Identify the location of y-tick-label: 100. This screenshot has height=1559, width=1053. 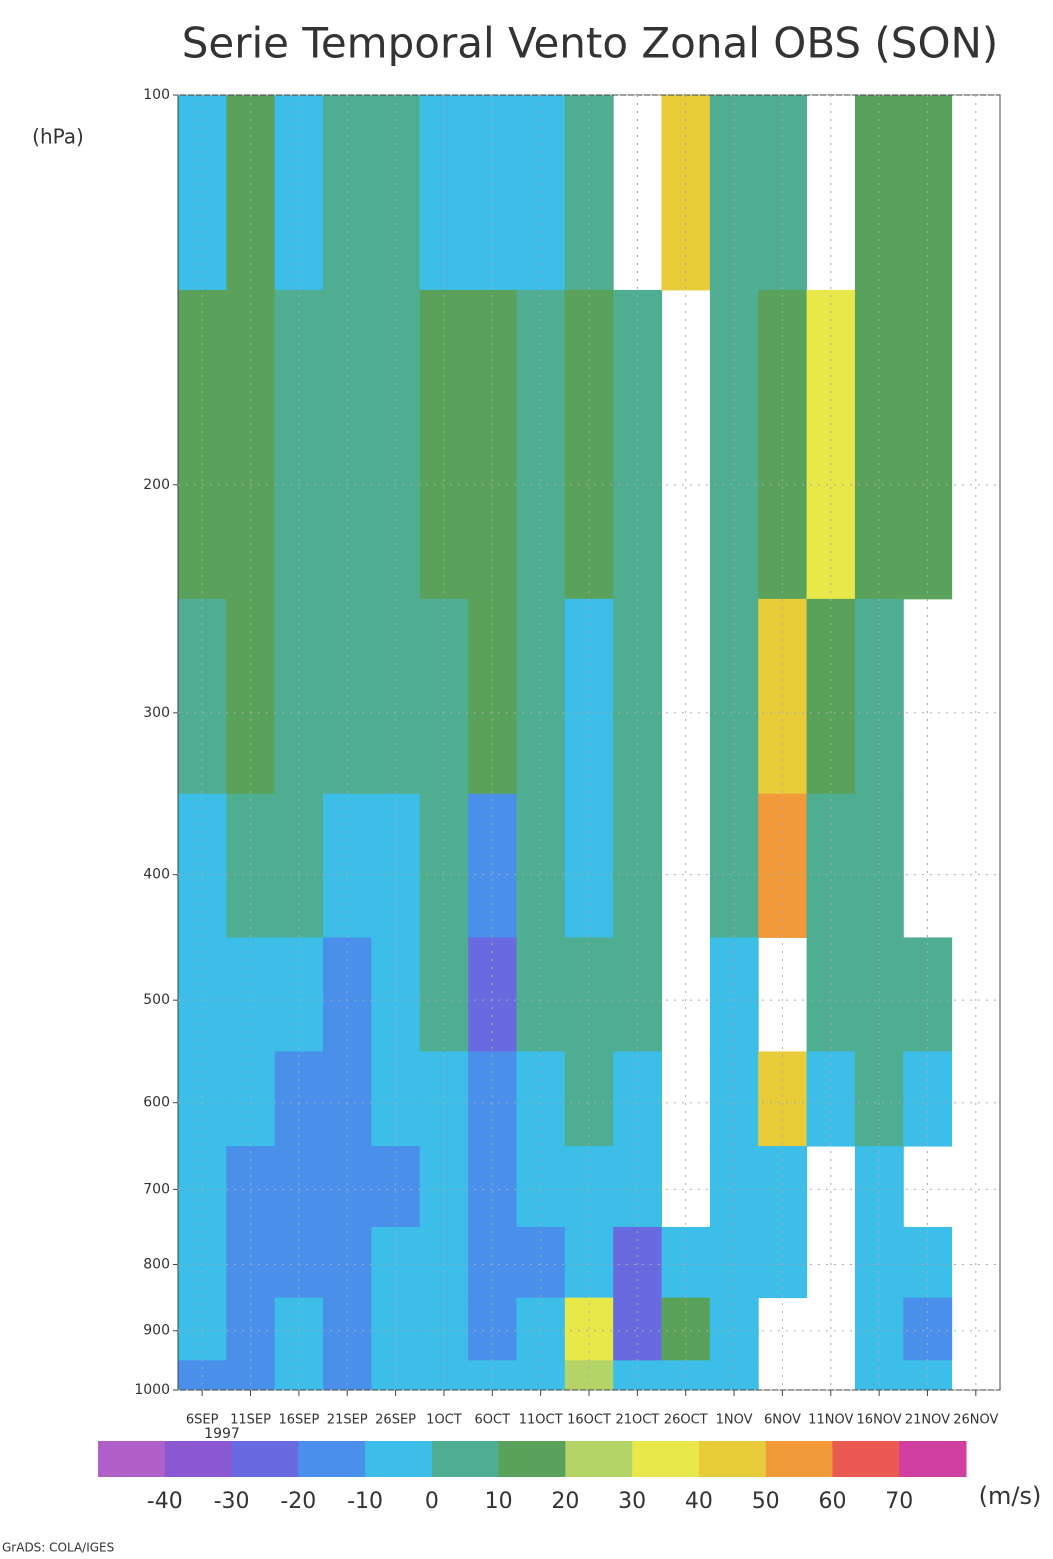
(156, 95).